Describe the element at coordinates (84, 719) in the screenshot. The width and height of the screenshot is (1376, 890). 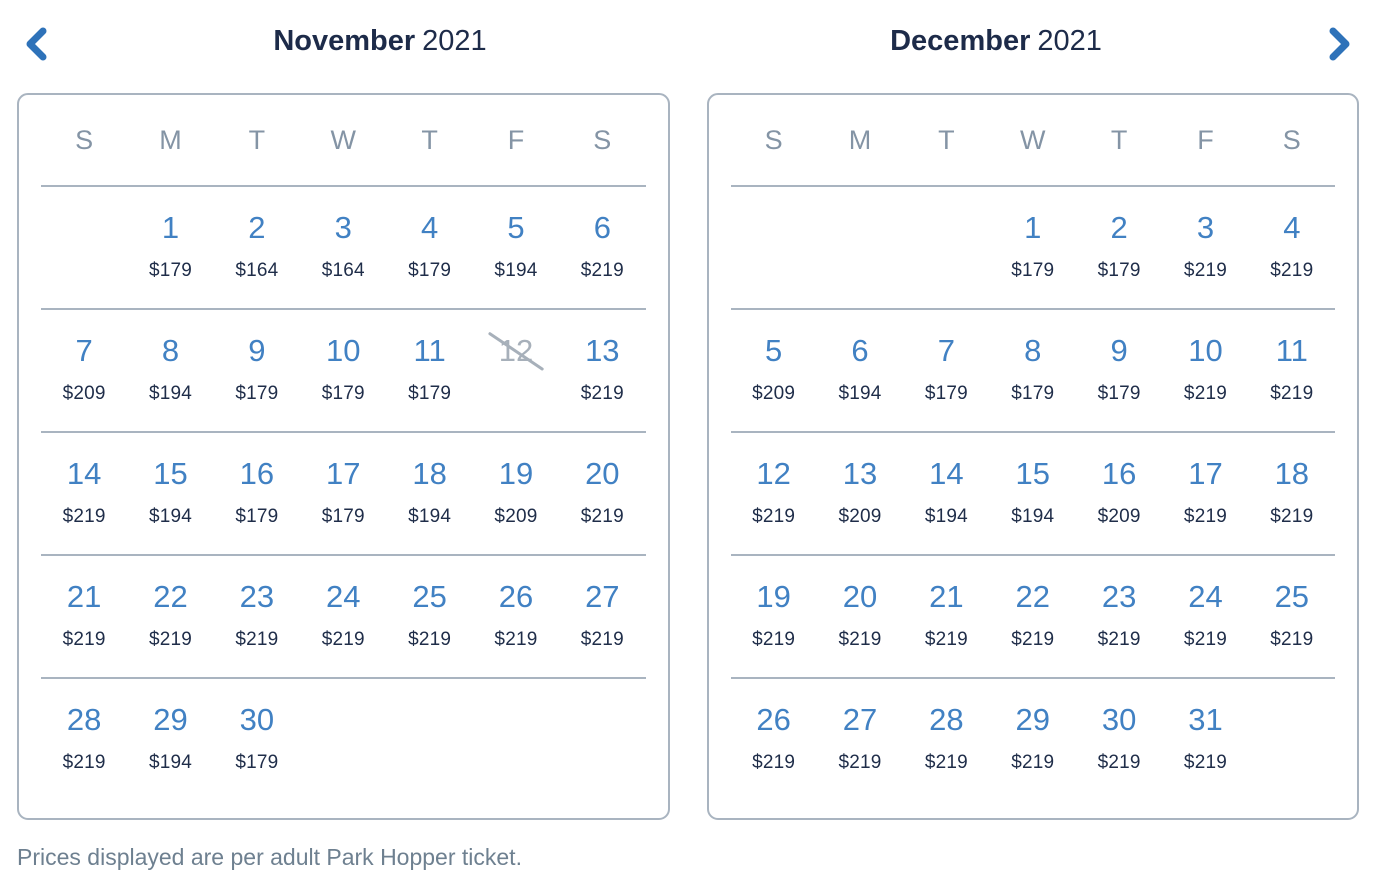
I see `day-number: 28` at that location.